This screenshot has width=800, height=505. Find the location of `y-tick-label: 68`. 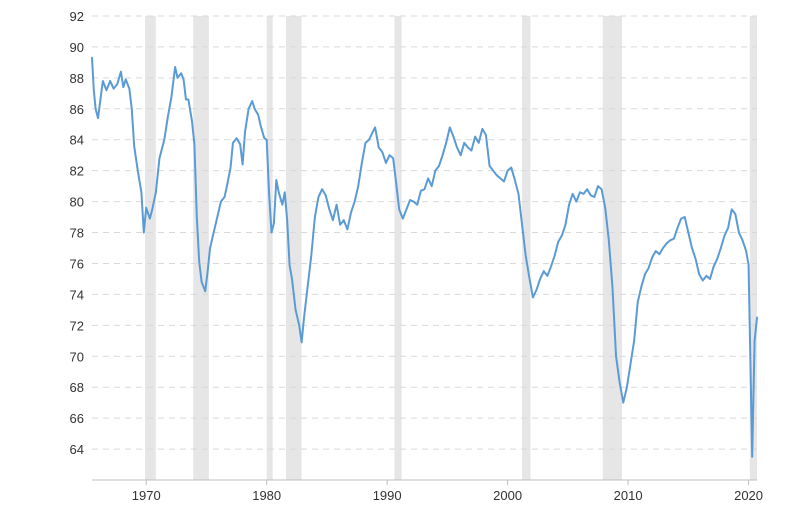

y-tick-label: 68 is located at coordinates (77, 387).